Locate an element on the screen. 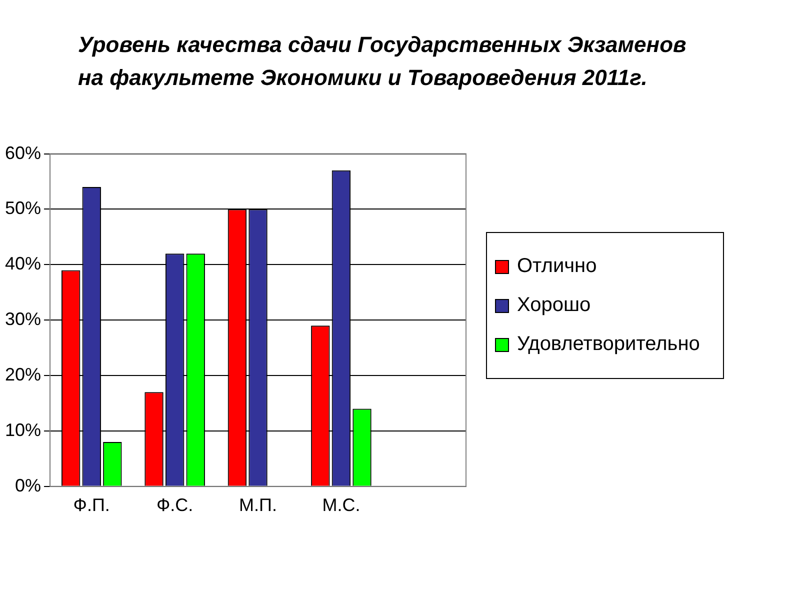 The width and height of the screenshot is (800, 600). y-tick-label: 40% is located at coordinates (23, 264).